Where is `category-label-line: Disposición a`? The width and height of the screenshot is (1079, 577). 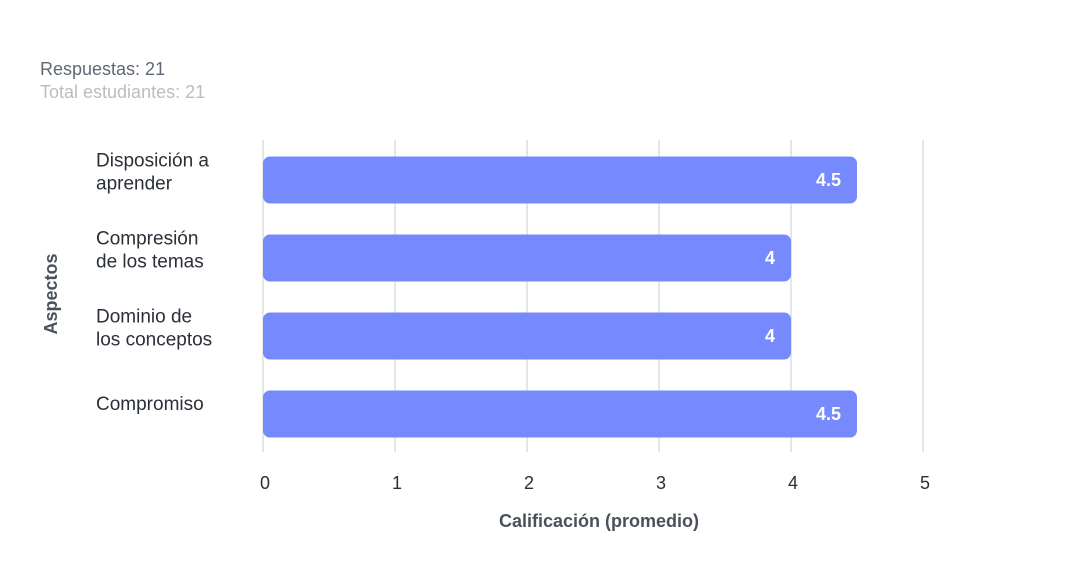 category-label-line: Disposición a is located at coordinates (152, 161).